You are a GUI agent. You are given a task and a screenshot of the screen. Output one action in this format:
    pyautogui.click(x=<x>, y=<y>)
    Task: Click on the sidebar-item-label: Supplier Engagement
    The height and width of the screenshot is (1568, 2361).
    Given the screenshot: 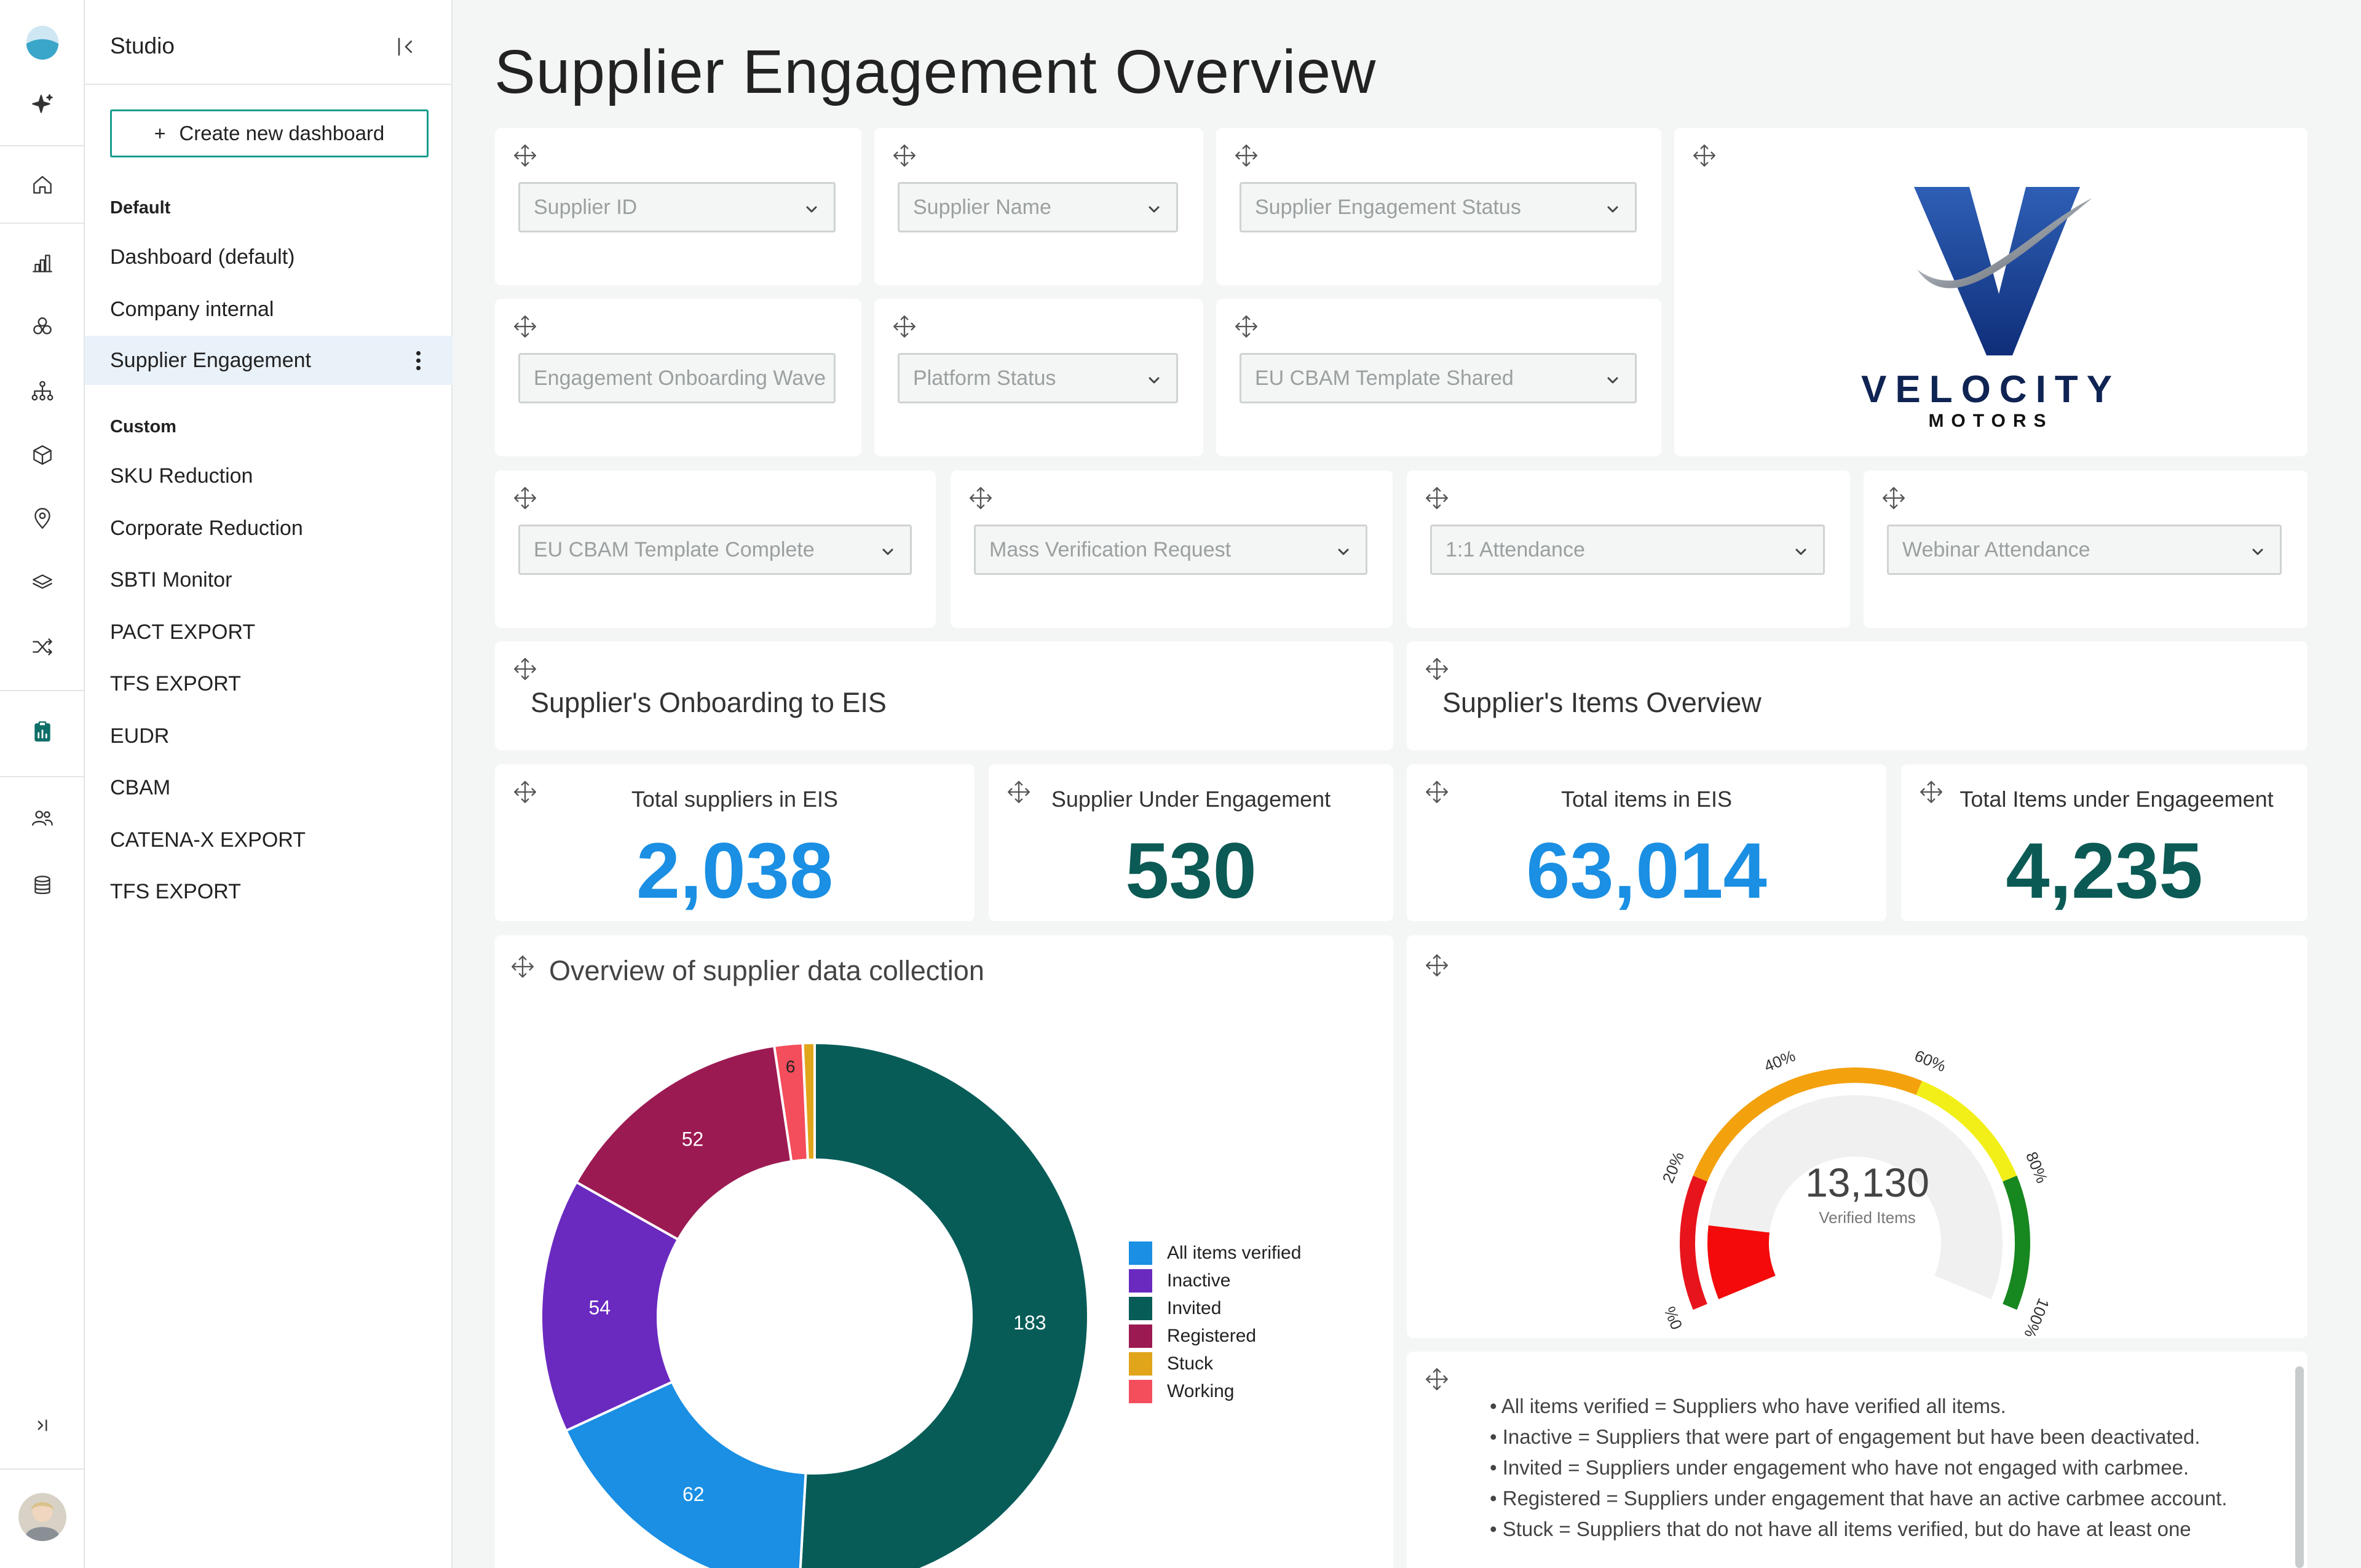 What is the action you would take?
    pyautogui.click(x=211, y=360)
    